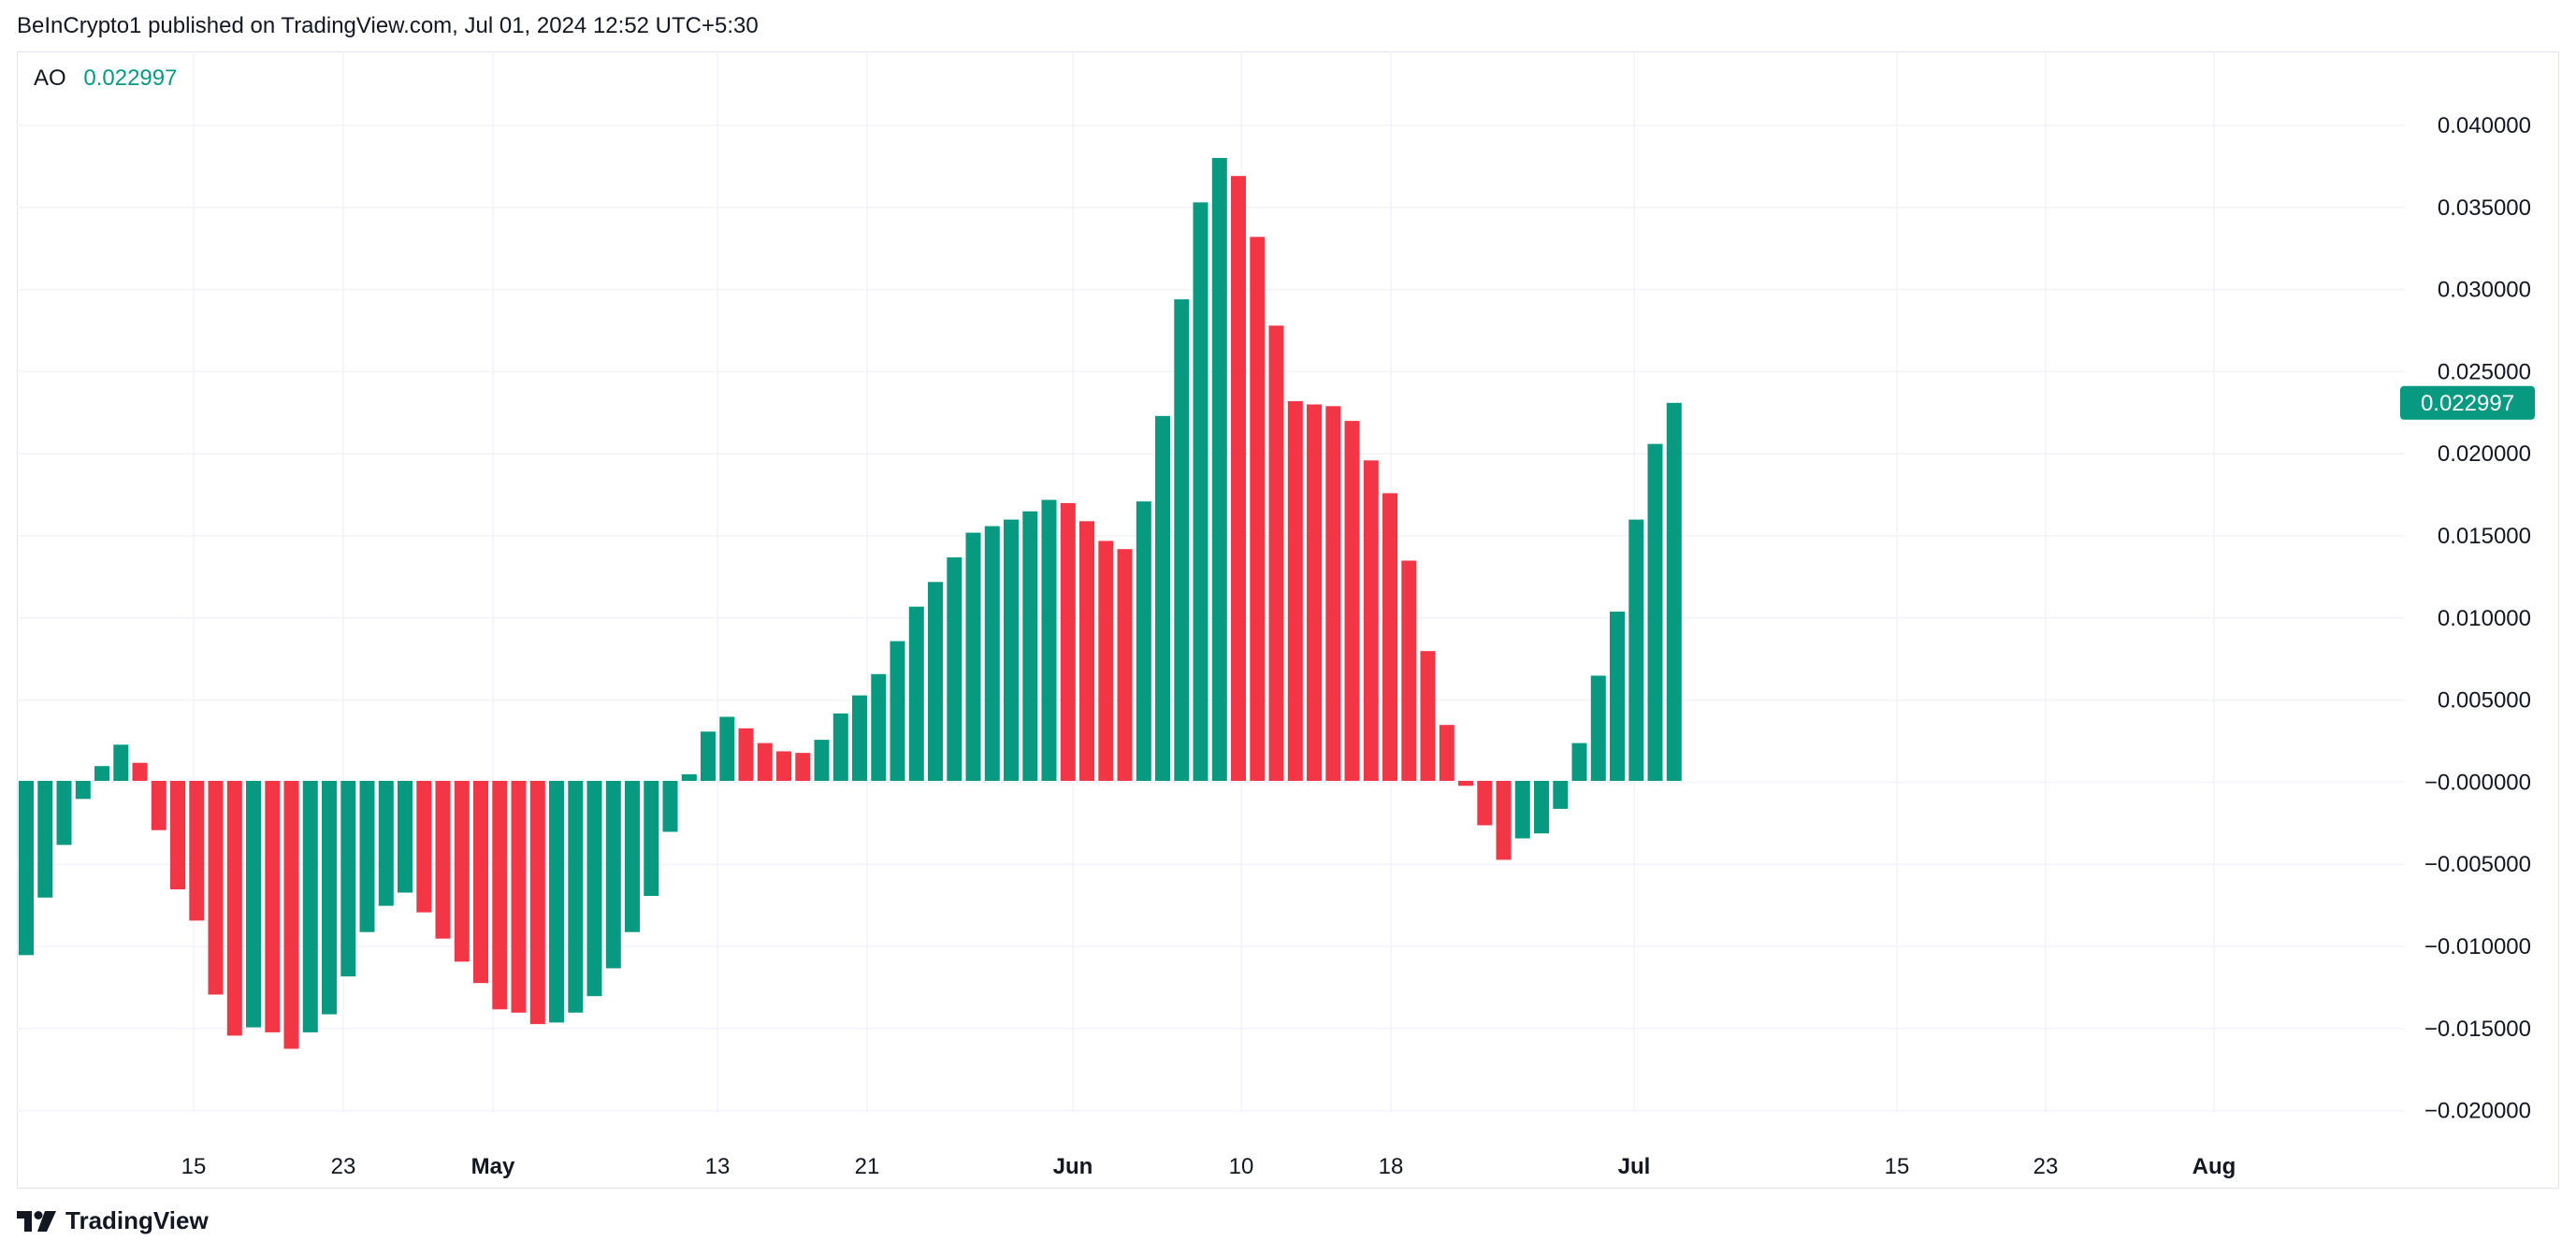  I want to click on y-tick-label: 0.035000, so click(2484, 208).